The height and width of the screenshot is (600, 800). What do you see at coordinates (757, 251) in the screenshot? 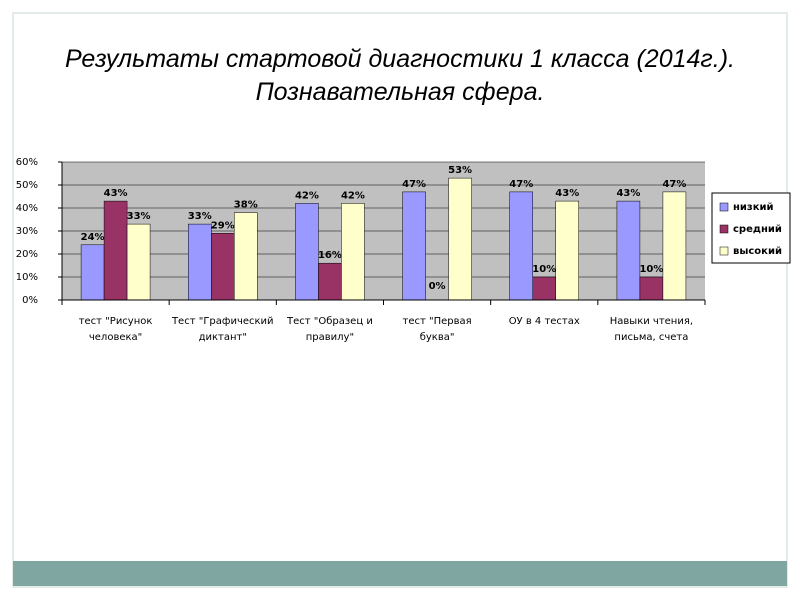
I see `legend-label: высокий` at bounding box center [757, 251].